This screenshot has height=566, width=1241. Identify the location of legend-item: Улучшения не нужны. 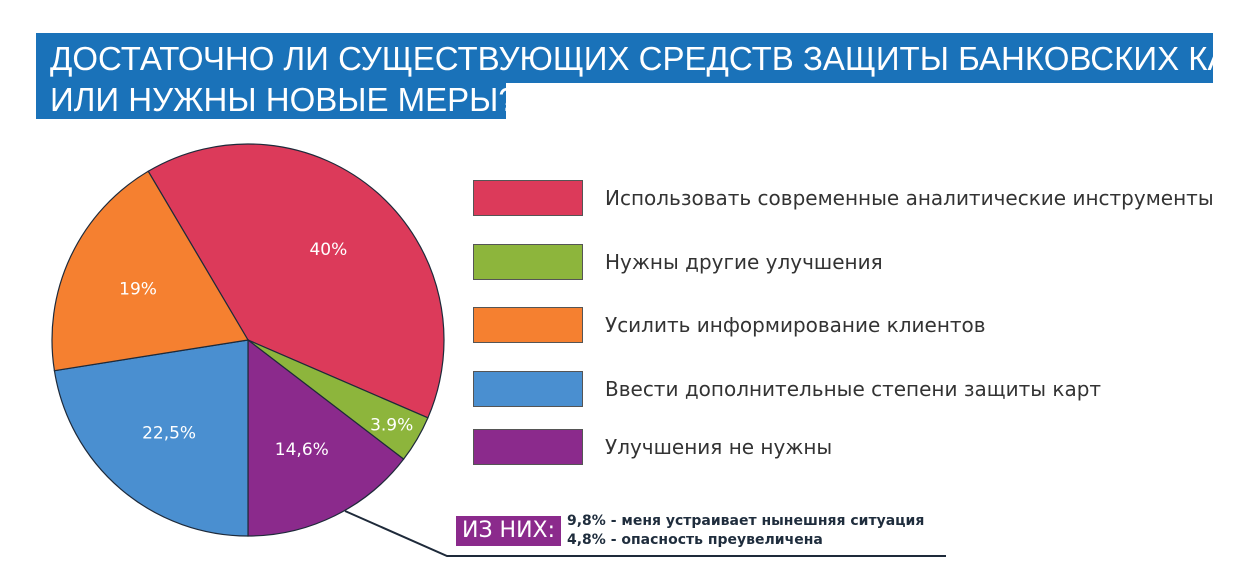
(652, 447).